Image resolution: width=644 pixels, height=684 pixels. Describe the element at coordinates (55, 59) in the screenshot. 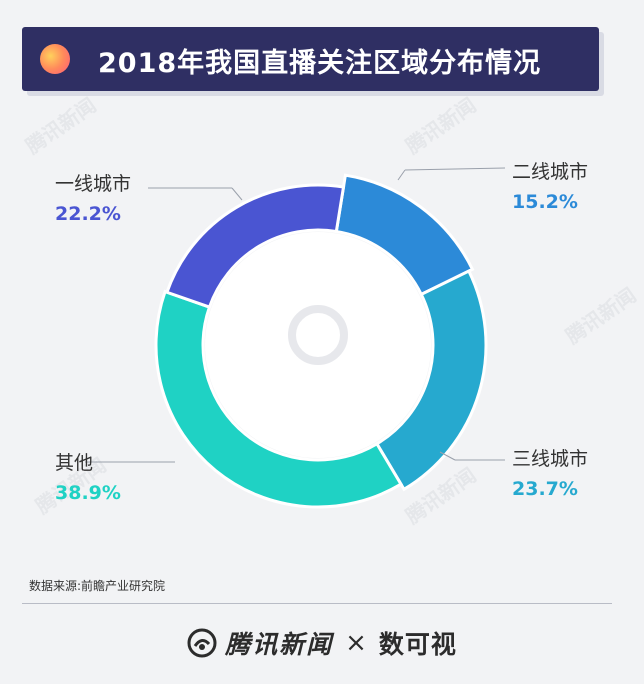

I see `title-dot-icon` at that location.